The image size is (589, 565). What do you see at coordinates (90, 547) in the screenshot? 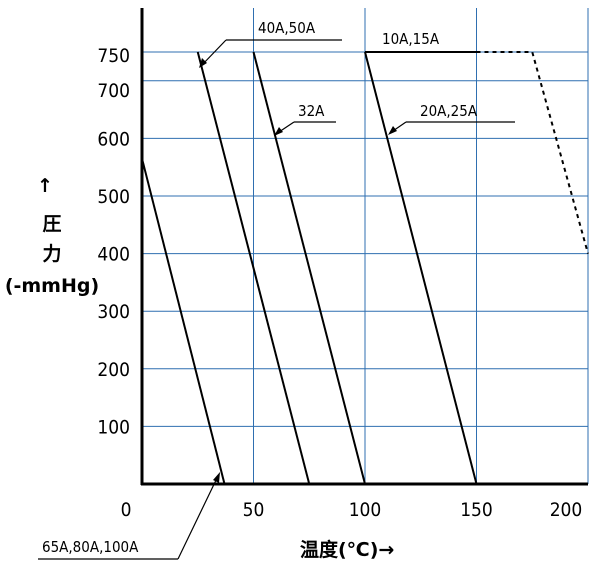
I see `label-65a-80a-100a-text: 65A,80A,100A` at bounding box center [90, 547].